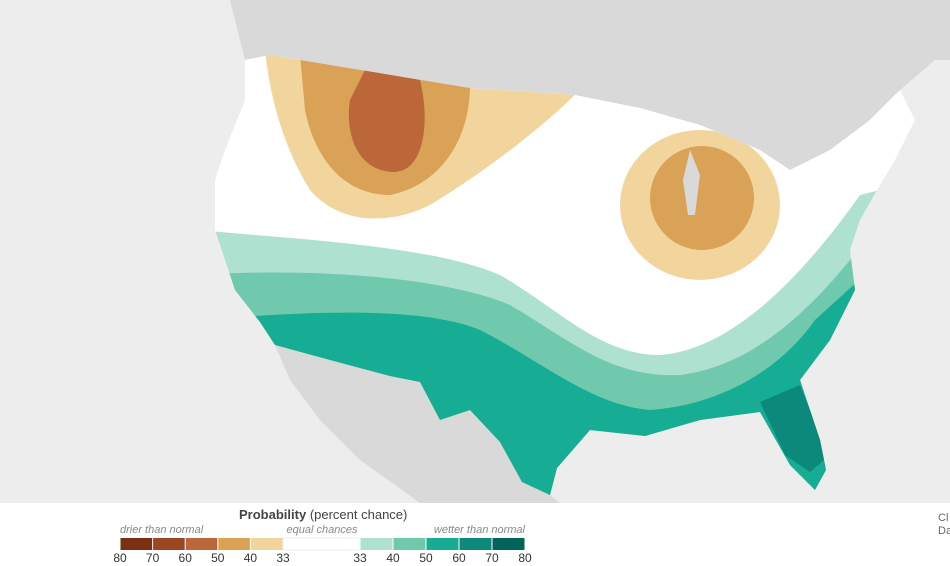 The height and width of the screenshot is (566, 950). Describe the element at coordinates (273, 514) in the screenshot. I see `legend-title-main: Probability` at that location.